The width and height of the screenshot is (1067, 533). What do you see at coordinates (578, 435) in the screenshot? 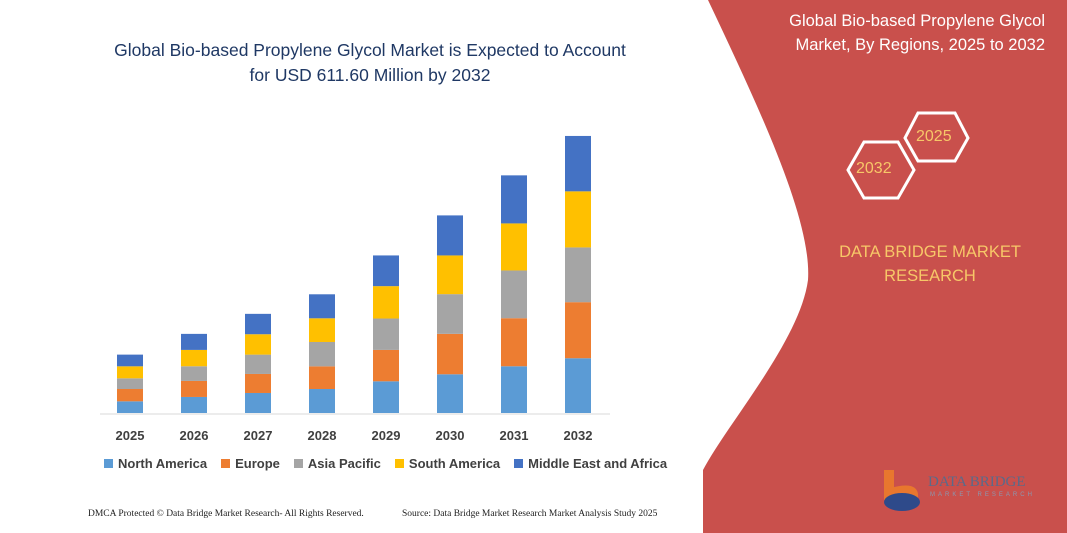
I see `x-tick-label: 2032` at bounding box center [578, 435].